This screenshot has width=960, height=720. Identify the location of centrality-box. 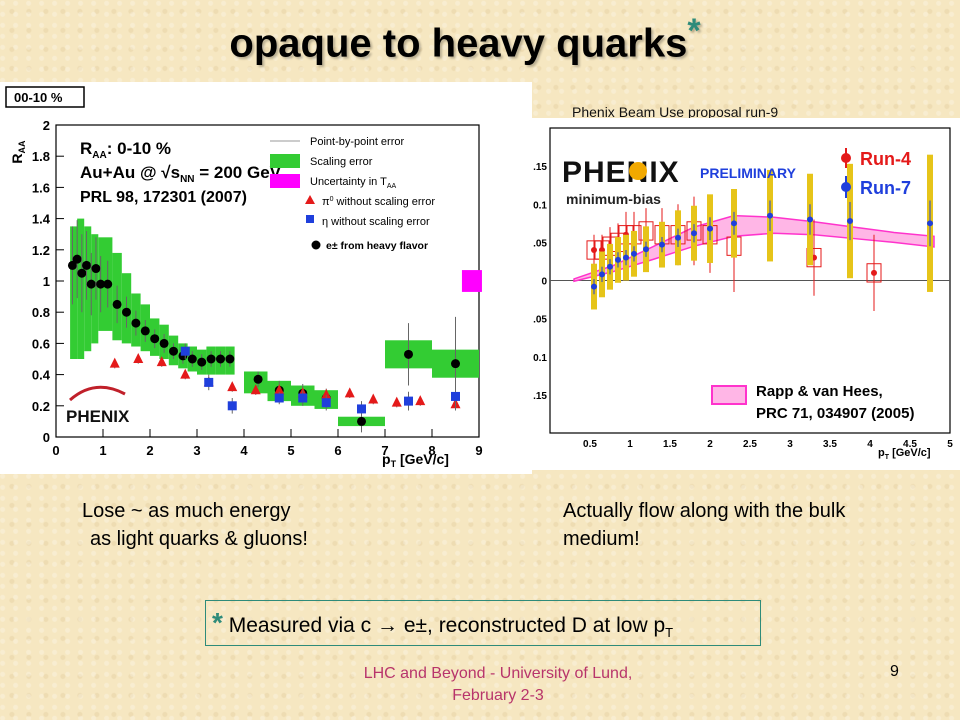
(45, 97).